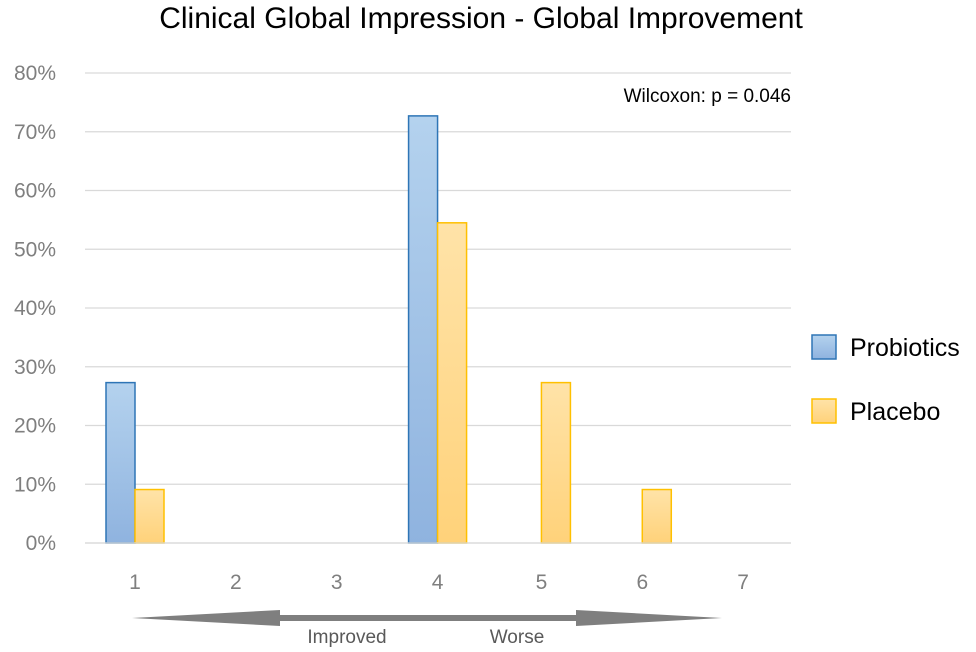 The image size is (976, 652). Describe the element at coordinates (642, 582) in the screenshot. I see `x-tick-label: 6` at that location.